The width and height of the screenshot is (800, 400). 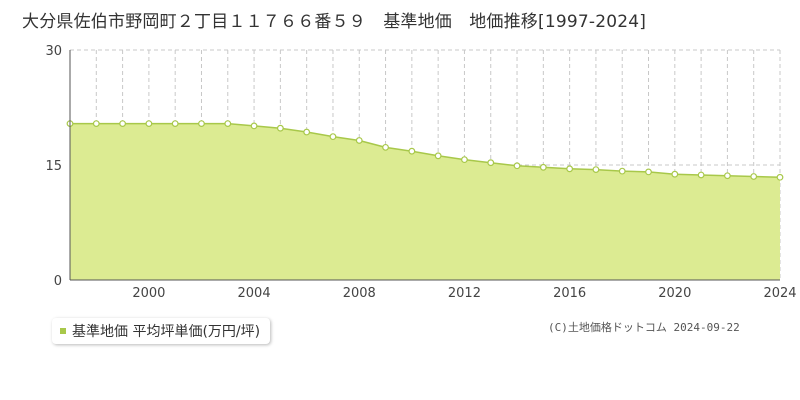 What do you see at coordinates (569, 293) in the screenshot?
I see `x-tick-label: 2016` at bounding box center [569, 293].